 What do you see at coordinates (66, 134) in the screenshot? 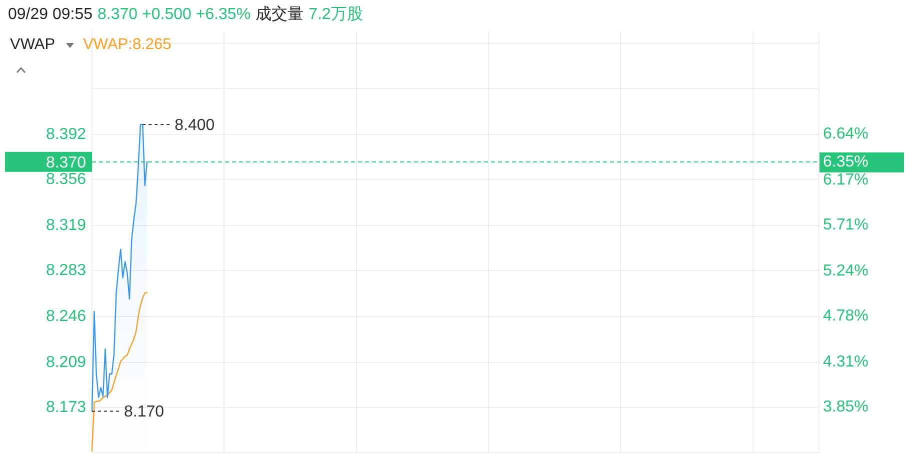
I see `y-tick-label: 8.392` at bounding box center [66, 134].